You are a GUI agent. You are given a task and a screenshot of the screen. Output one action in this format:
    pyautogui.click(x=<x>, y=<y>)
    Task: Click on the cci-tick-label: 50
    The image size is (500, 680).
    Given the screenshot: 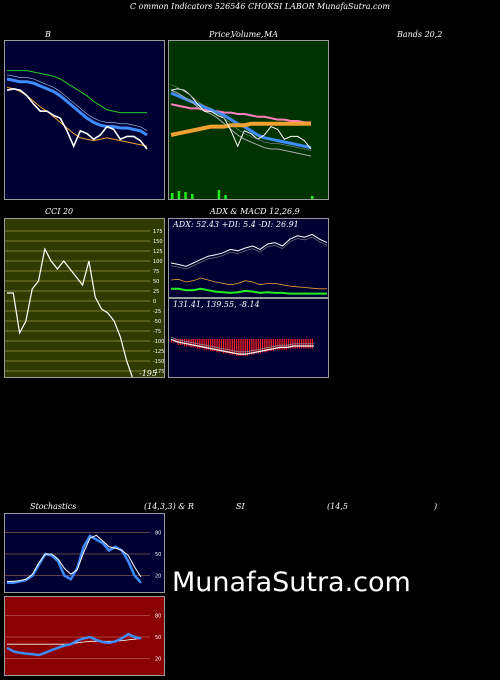 What is the action you would take?
    pyautogui.click(x=156, y=282)
    